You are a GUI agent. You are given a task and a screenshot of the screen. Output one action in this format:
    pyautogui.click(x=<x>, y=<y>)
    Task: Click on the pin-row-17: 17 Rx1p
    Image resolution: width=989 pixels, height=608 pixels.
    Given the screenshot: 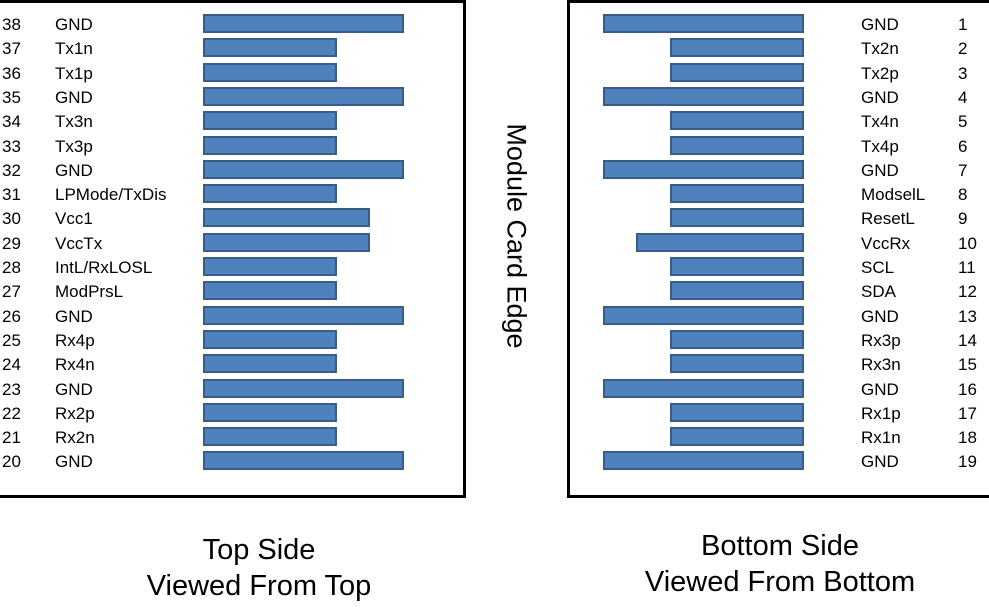 What is the action you would take?
    pyautogui.click(x=779, y=414)
    